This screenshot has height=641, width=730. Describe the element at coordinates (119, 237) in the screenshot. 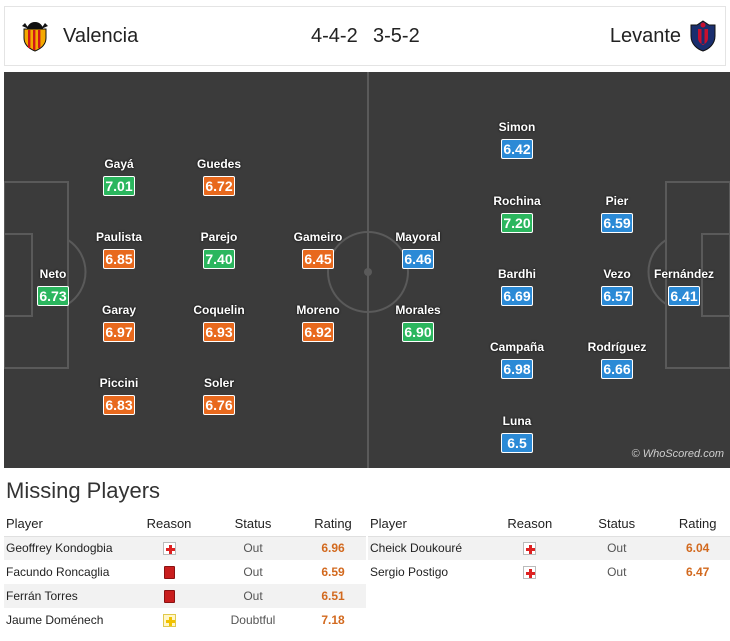

I see `player-name: Paulista` at that location.